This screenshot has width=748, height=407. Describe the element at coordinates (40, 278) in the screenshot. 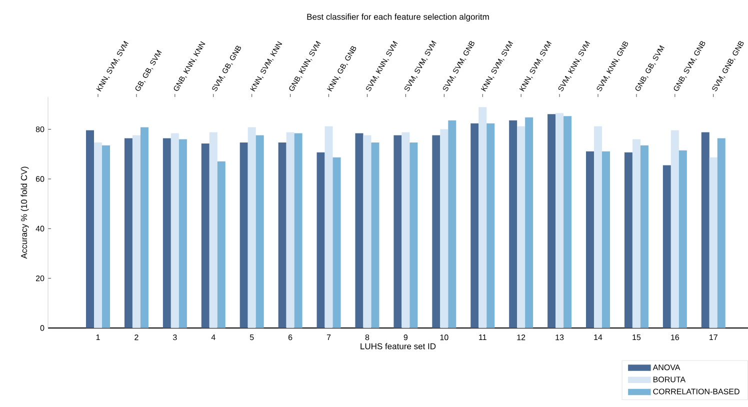

I see `y-tick-label: 20` at that location.